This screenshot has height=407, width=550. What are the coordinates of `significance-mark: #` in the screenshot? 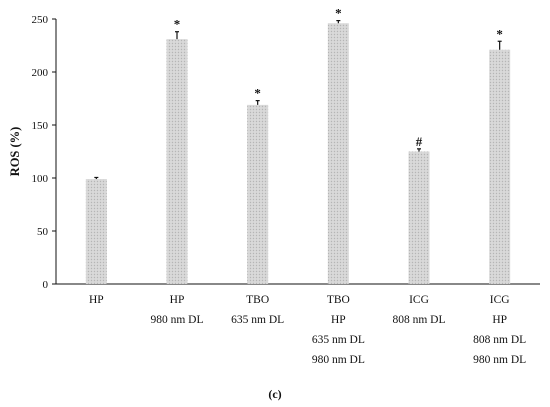 It's located at (419, 141).